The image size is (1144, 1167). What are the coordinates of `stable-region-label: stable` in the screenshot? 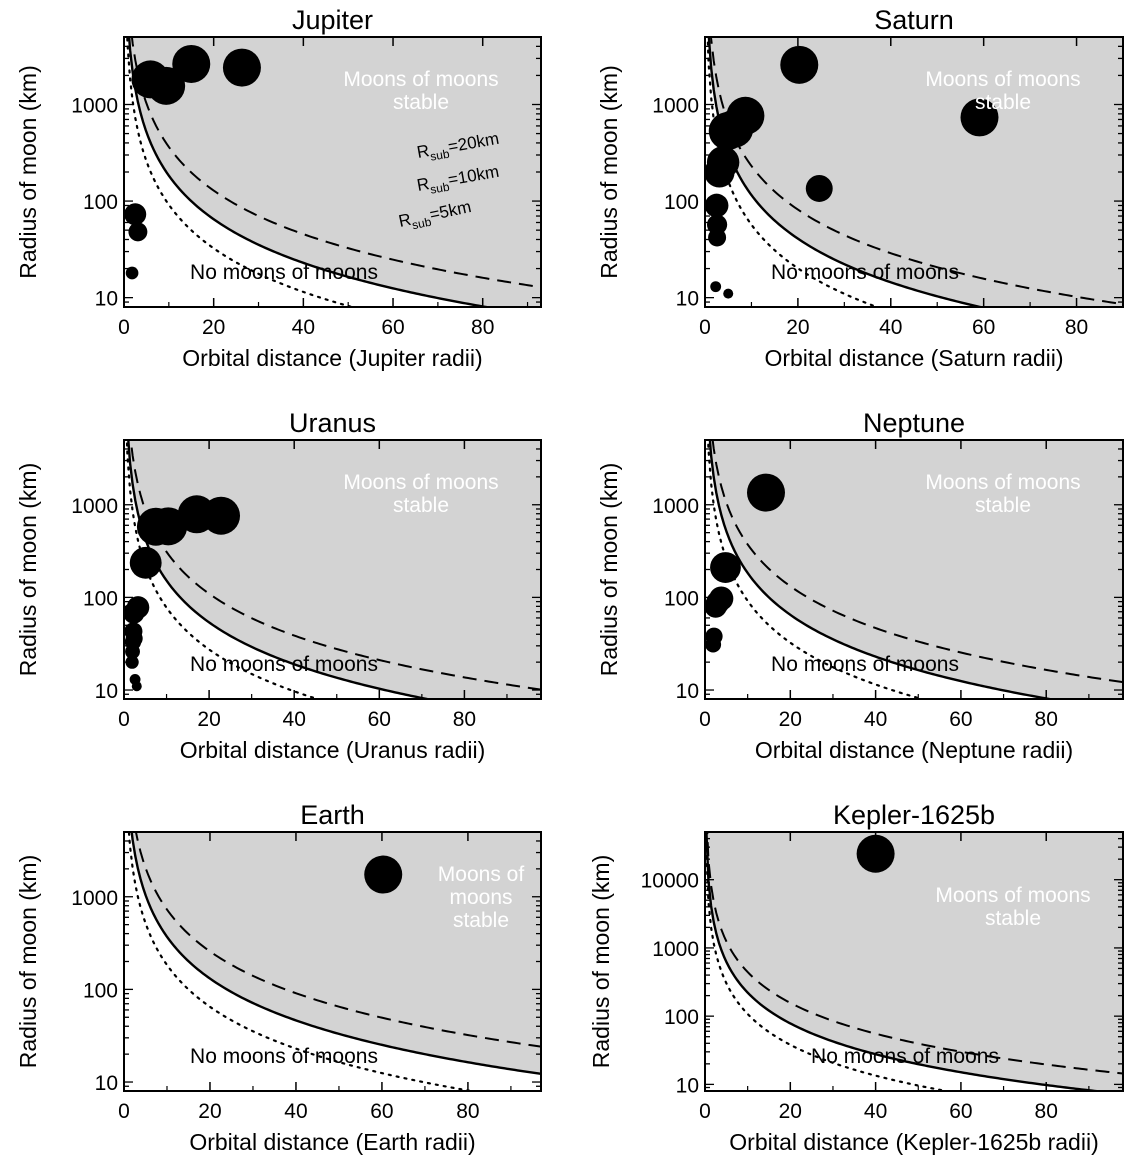 It's located at (481, 920).